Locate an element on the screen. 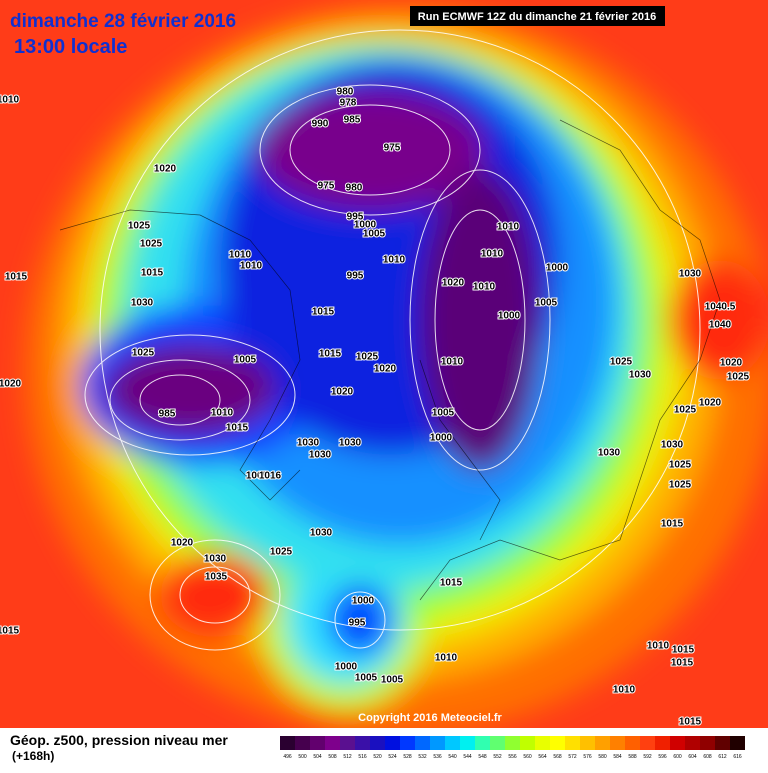 The width and height of the screenshot is (768, 773). colorbar-label: 552 is located at coordinates (497, 757).